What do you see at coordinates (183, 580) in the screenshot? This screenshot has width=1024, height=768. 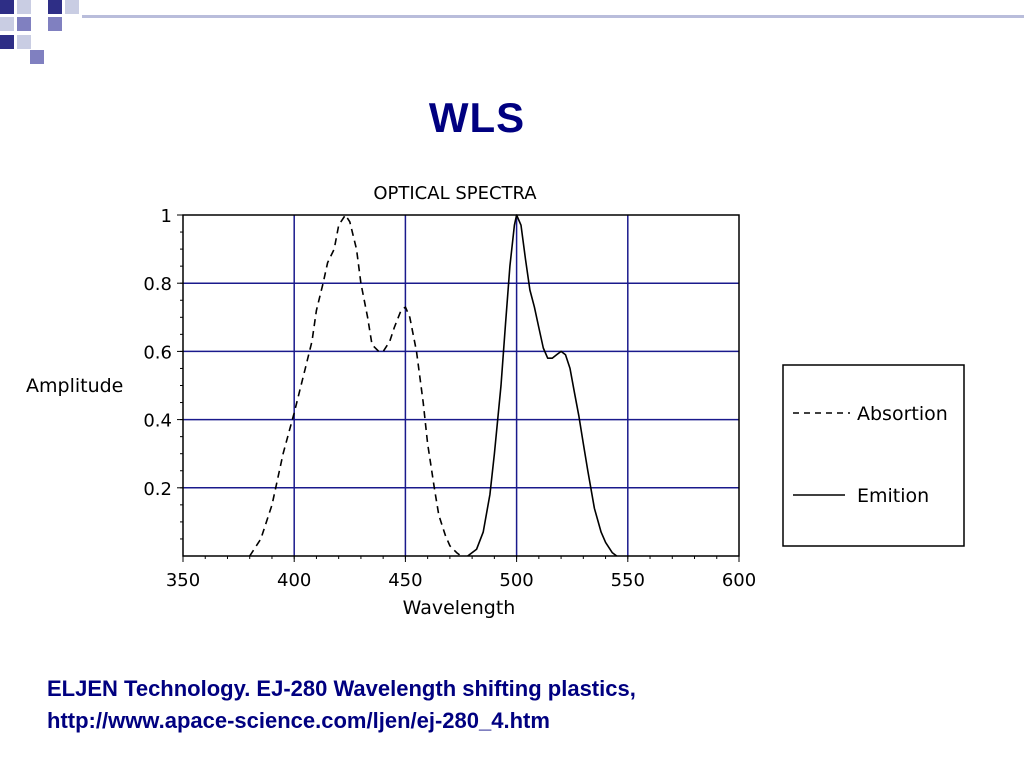 I see `x-tick-label: 350` at bounding box center [183, 580].